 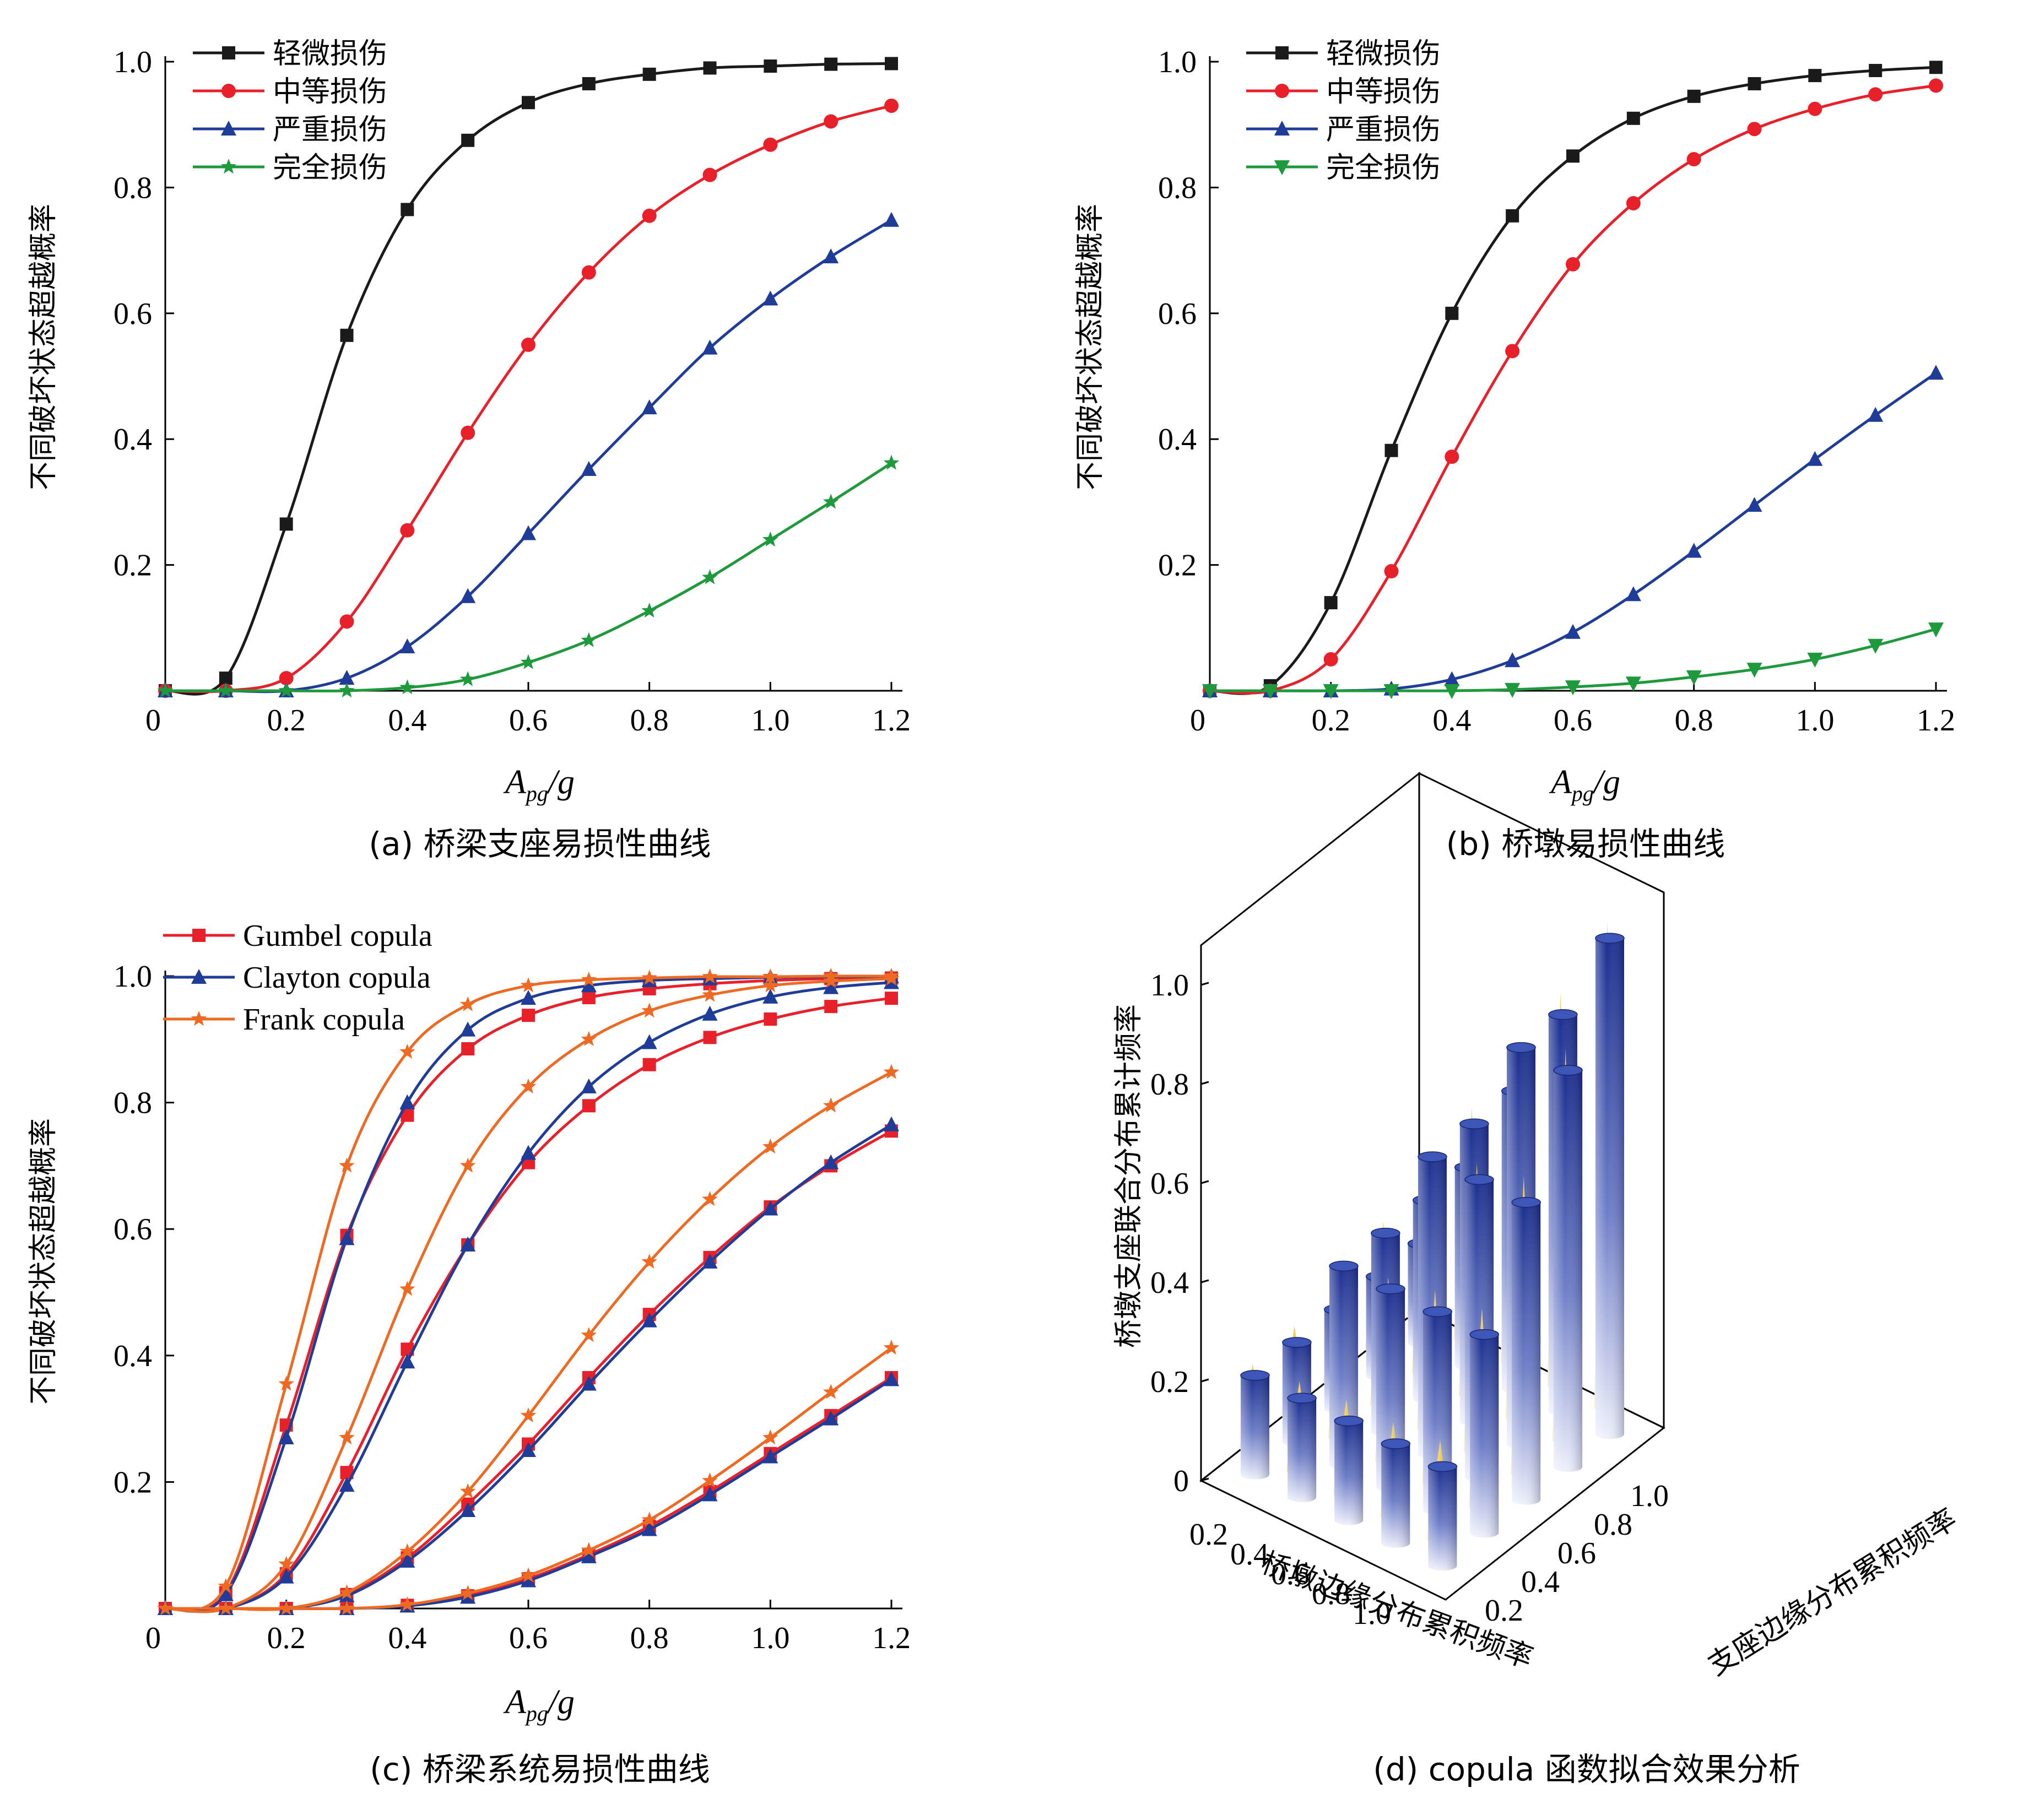 I want to click on d-x-tick-label: 0.8, so click(x=1331, y=1594).